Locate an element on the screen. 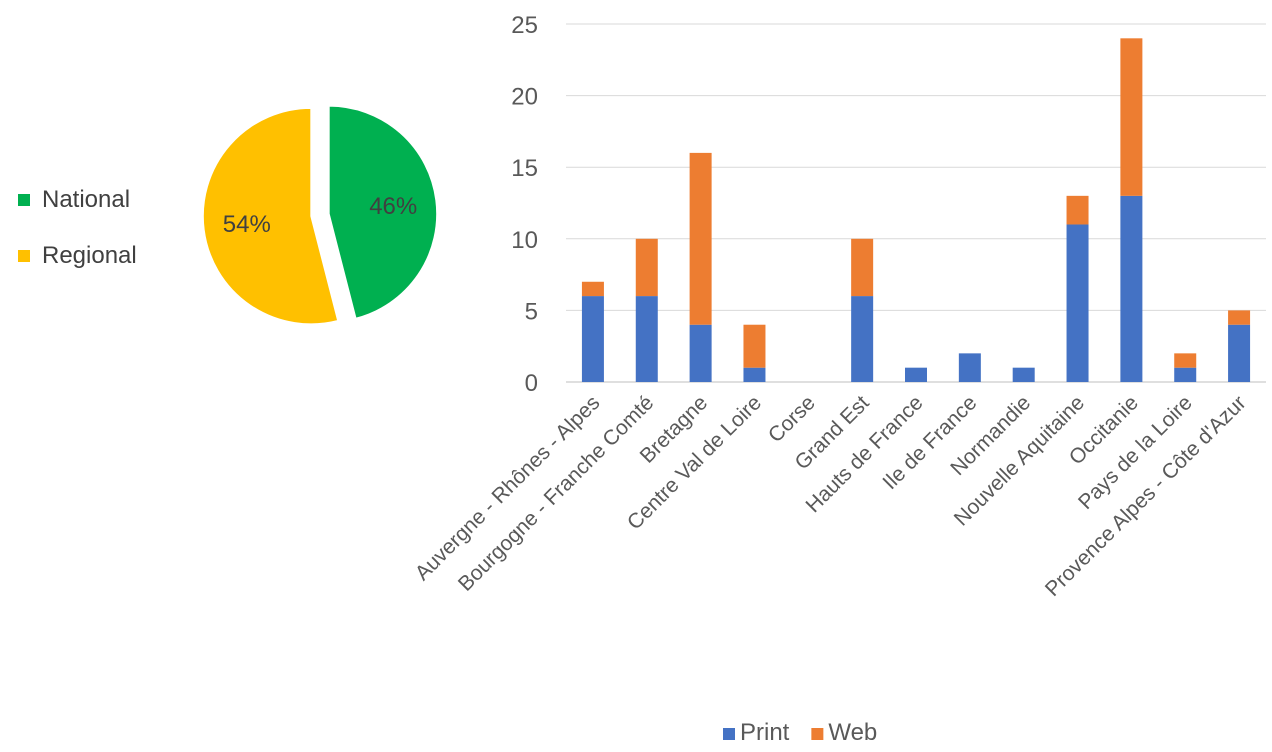 This screenshot has width=1272, height=752. bar-print-centre-val-de-loire is located at coordinates (754, 374).